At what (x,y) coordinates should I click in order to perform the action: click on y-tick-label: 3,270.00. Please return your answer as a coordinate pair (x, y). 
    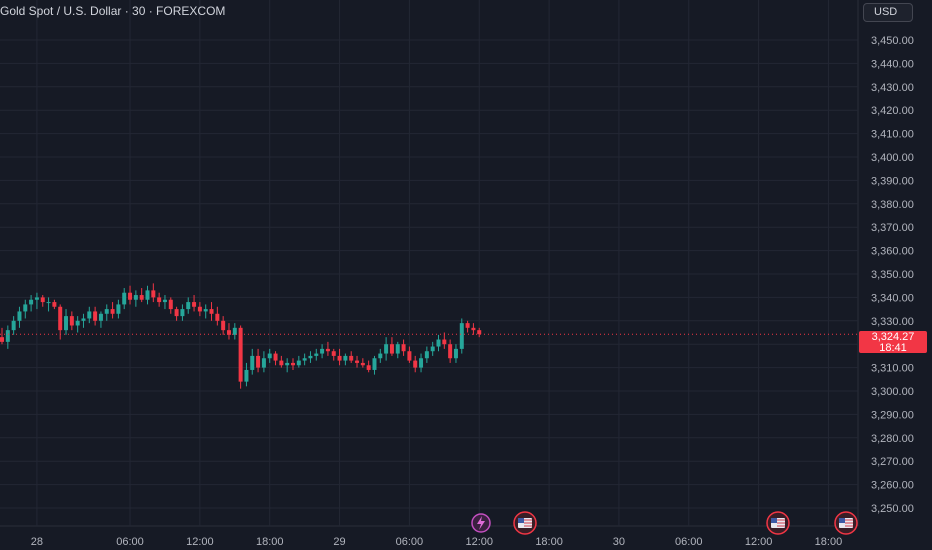
    Looking at the image, I should click on (892, 462).